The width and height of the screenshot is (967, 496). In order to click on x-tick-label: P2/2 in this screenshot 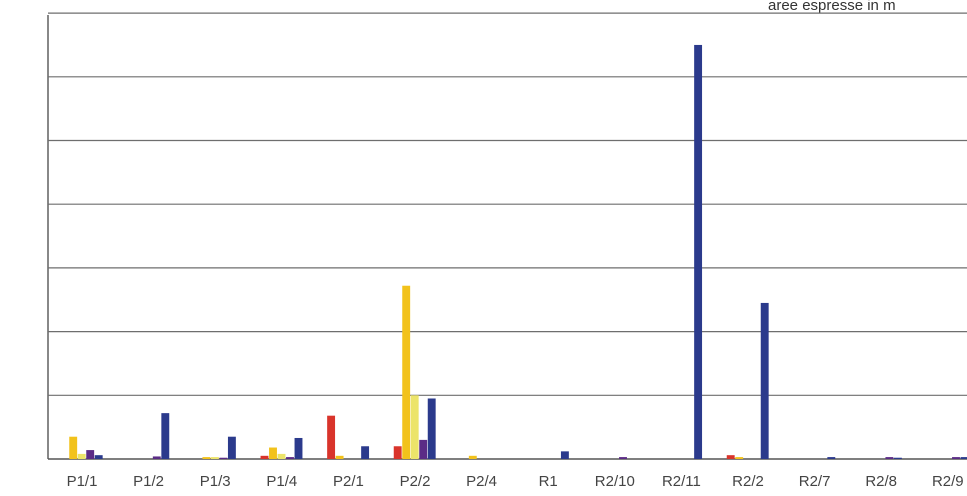, I will do `click(415, 481)`.